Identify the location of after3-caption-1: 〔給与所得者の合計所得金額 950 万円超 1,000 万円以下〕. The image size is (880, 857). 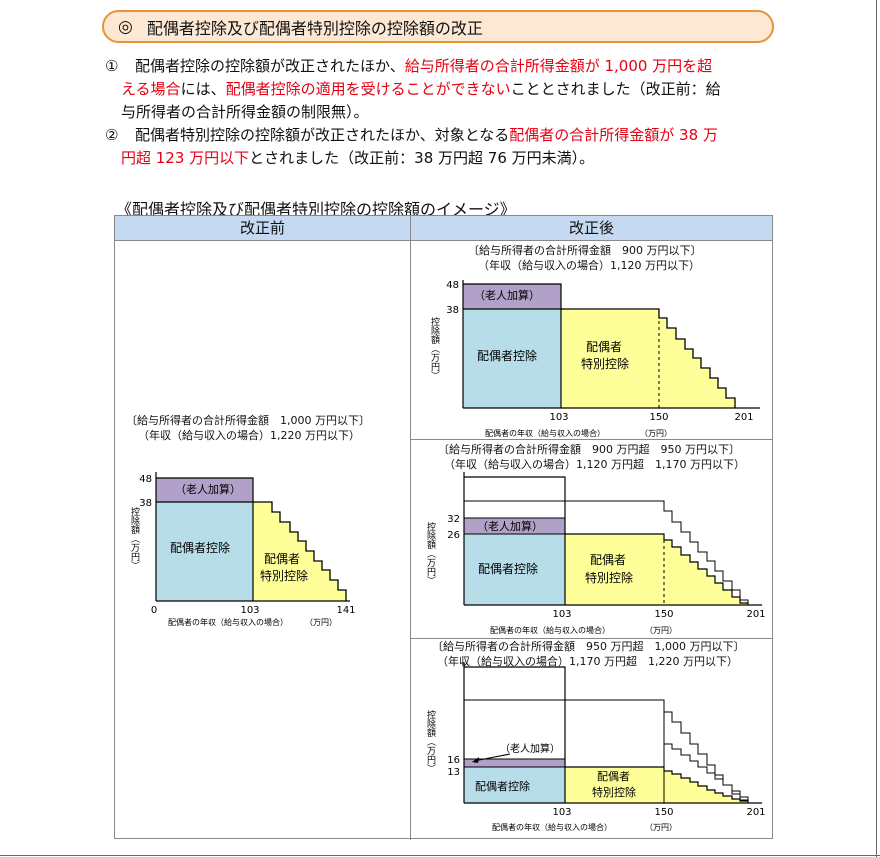
(588, 646).